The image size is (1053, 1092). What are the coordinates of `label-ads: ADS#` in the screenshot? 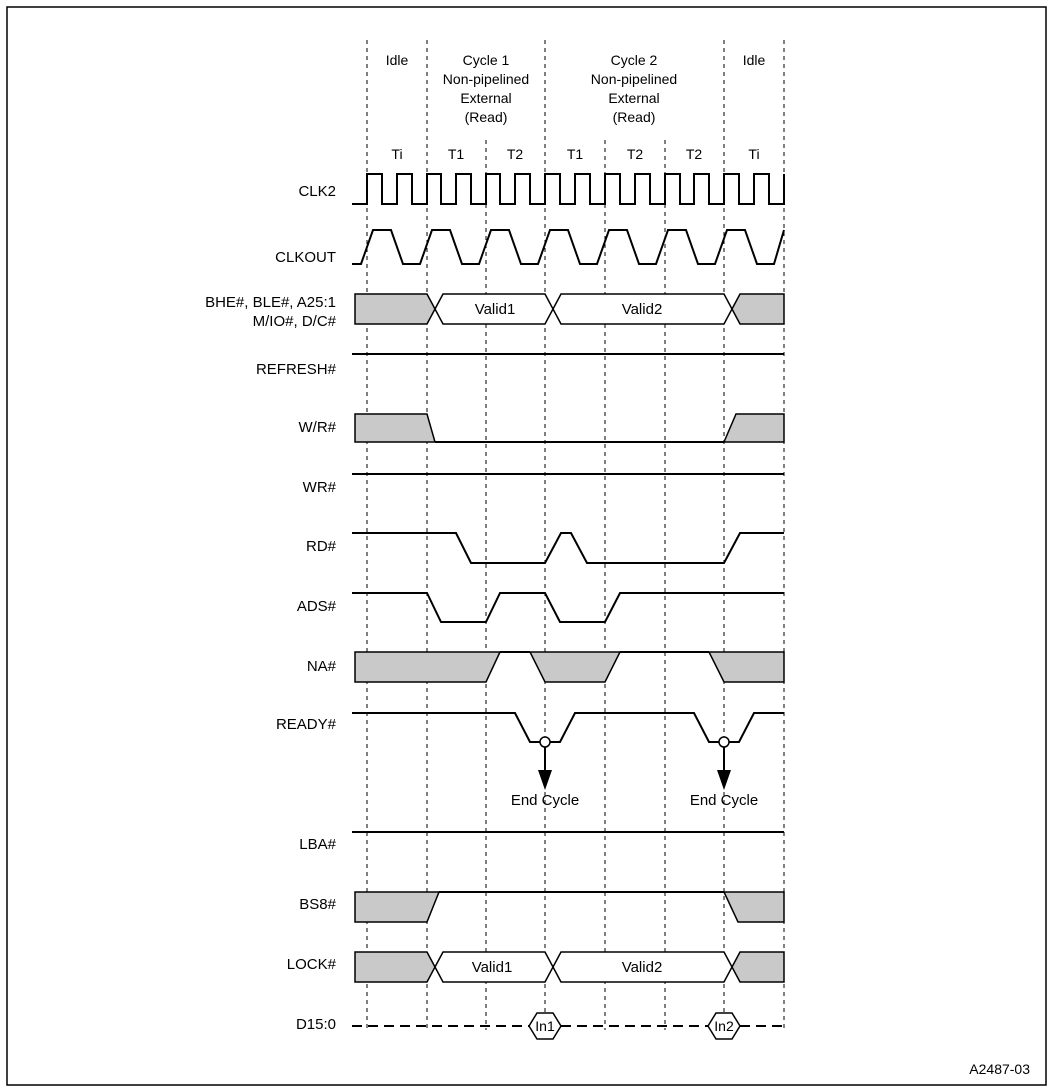 It's located at (317, 606).